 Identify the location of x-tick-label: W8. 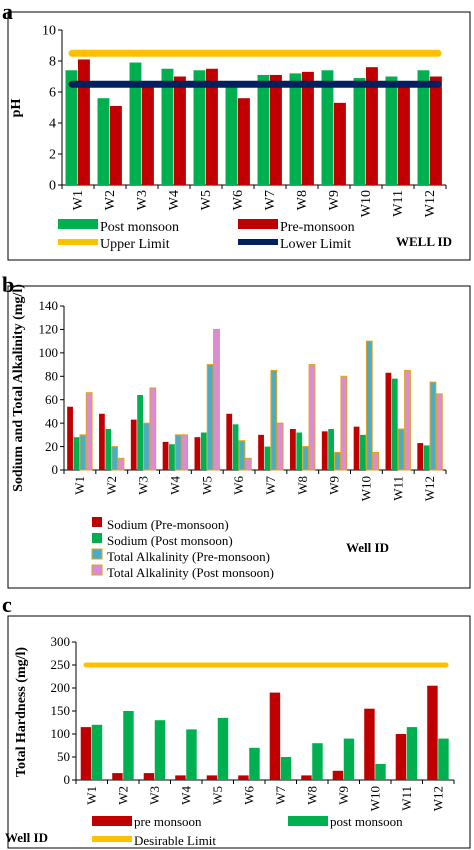
(302, 485).